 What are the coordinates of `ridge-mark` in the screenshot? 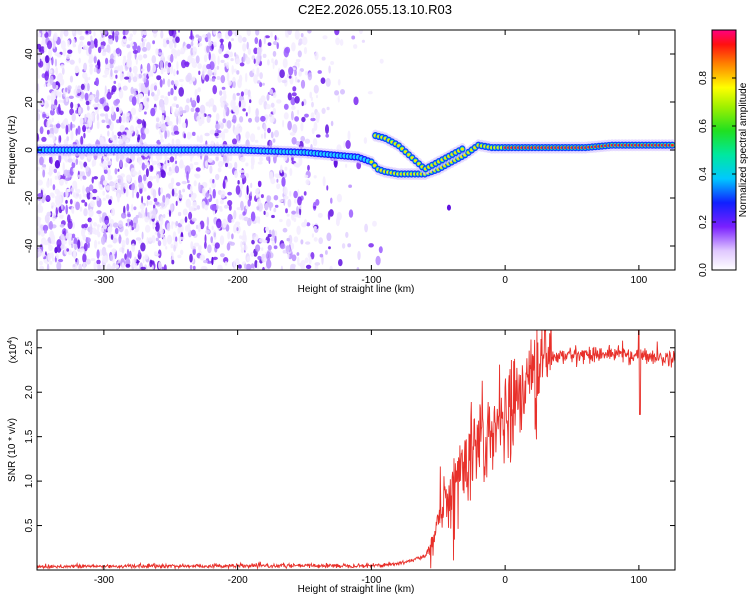 It's located at (375, 165).